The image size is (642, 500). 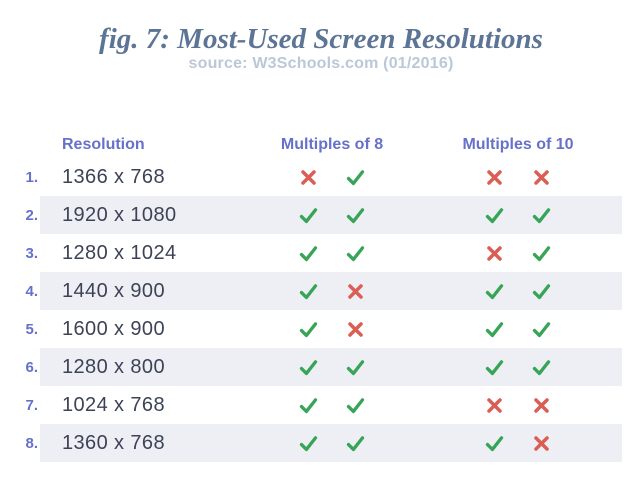 I want to click on figure-title: fig. 7: Most-Used Screen Resolutions, so click(x=321, y=39).